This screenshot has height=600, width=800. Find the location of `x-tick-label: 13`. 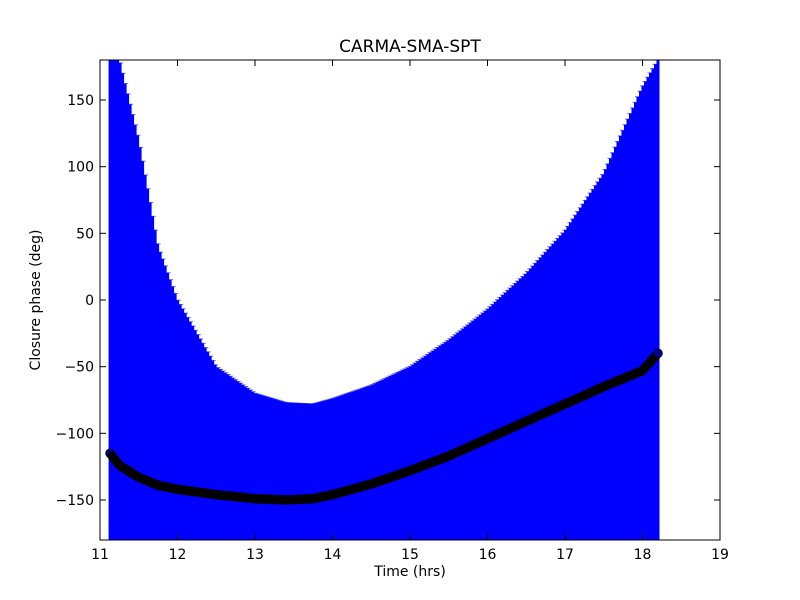

x-tick-label: 13 is located at coordinates (255, 555).